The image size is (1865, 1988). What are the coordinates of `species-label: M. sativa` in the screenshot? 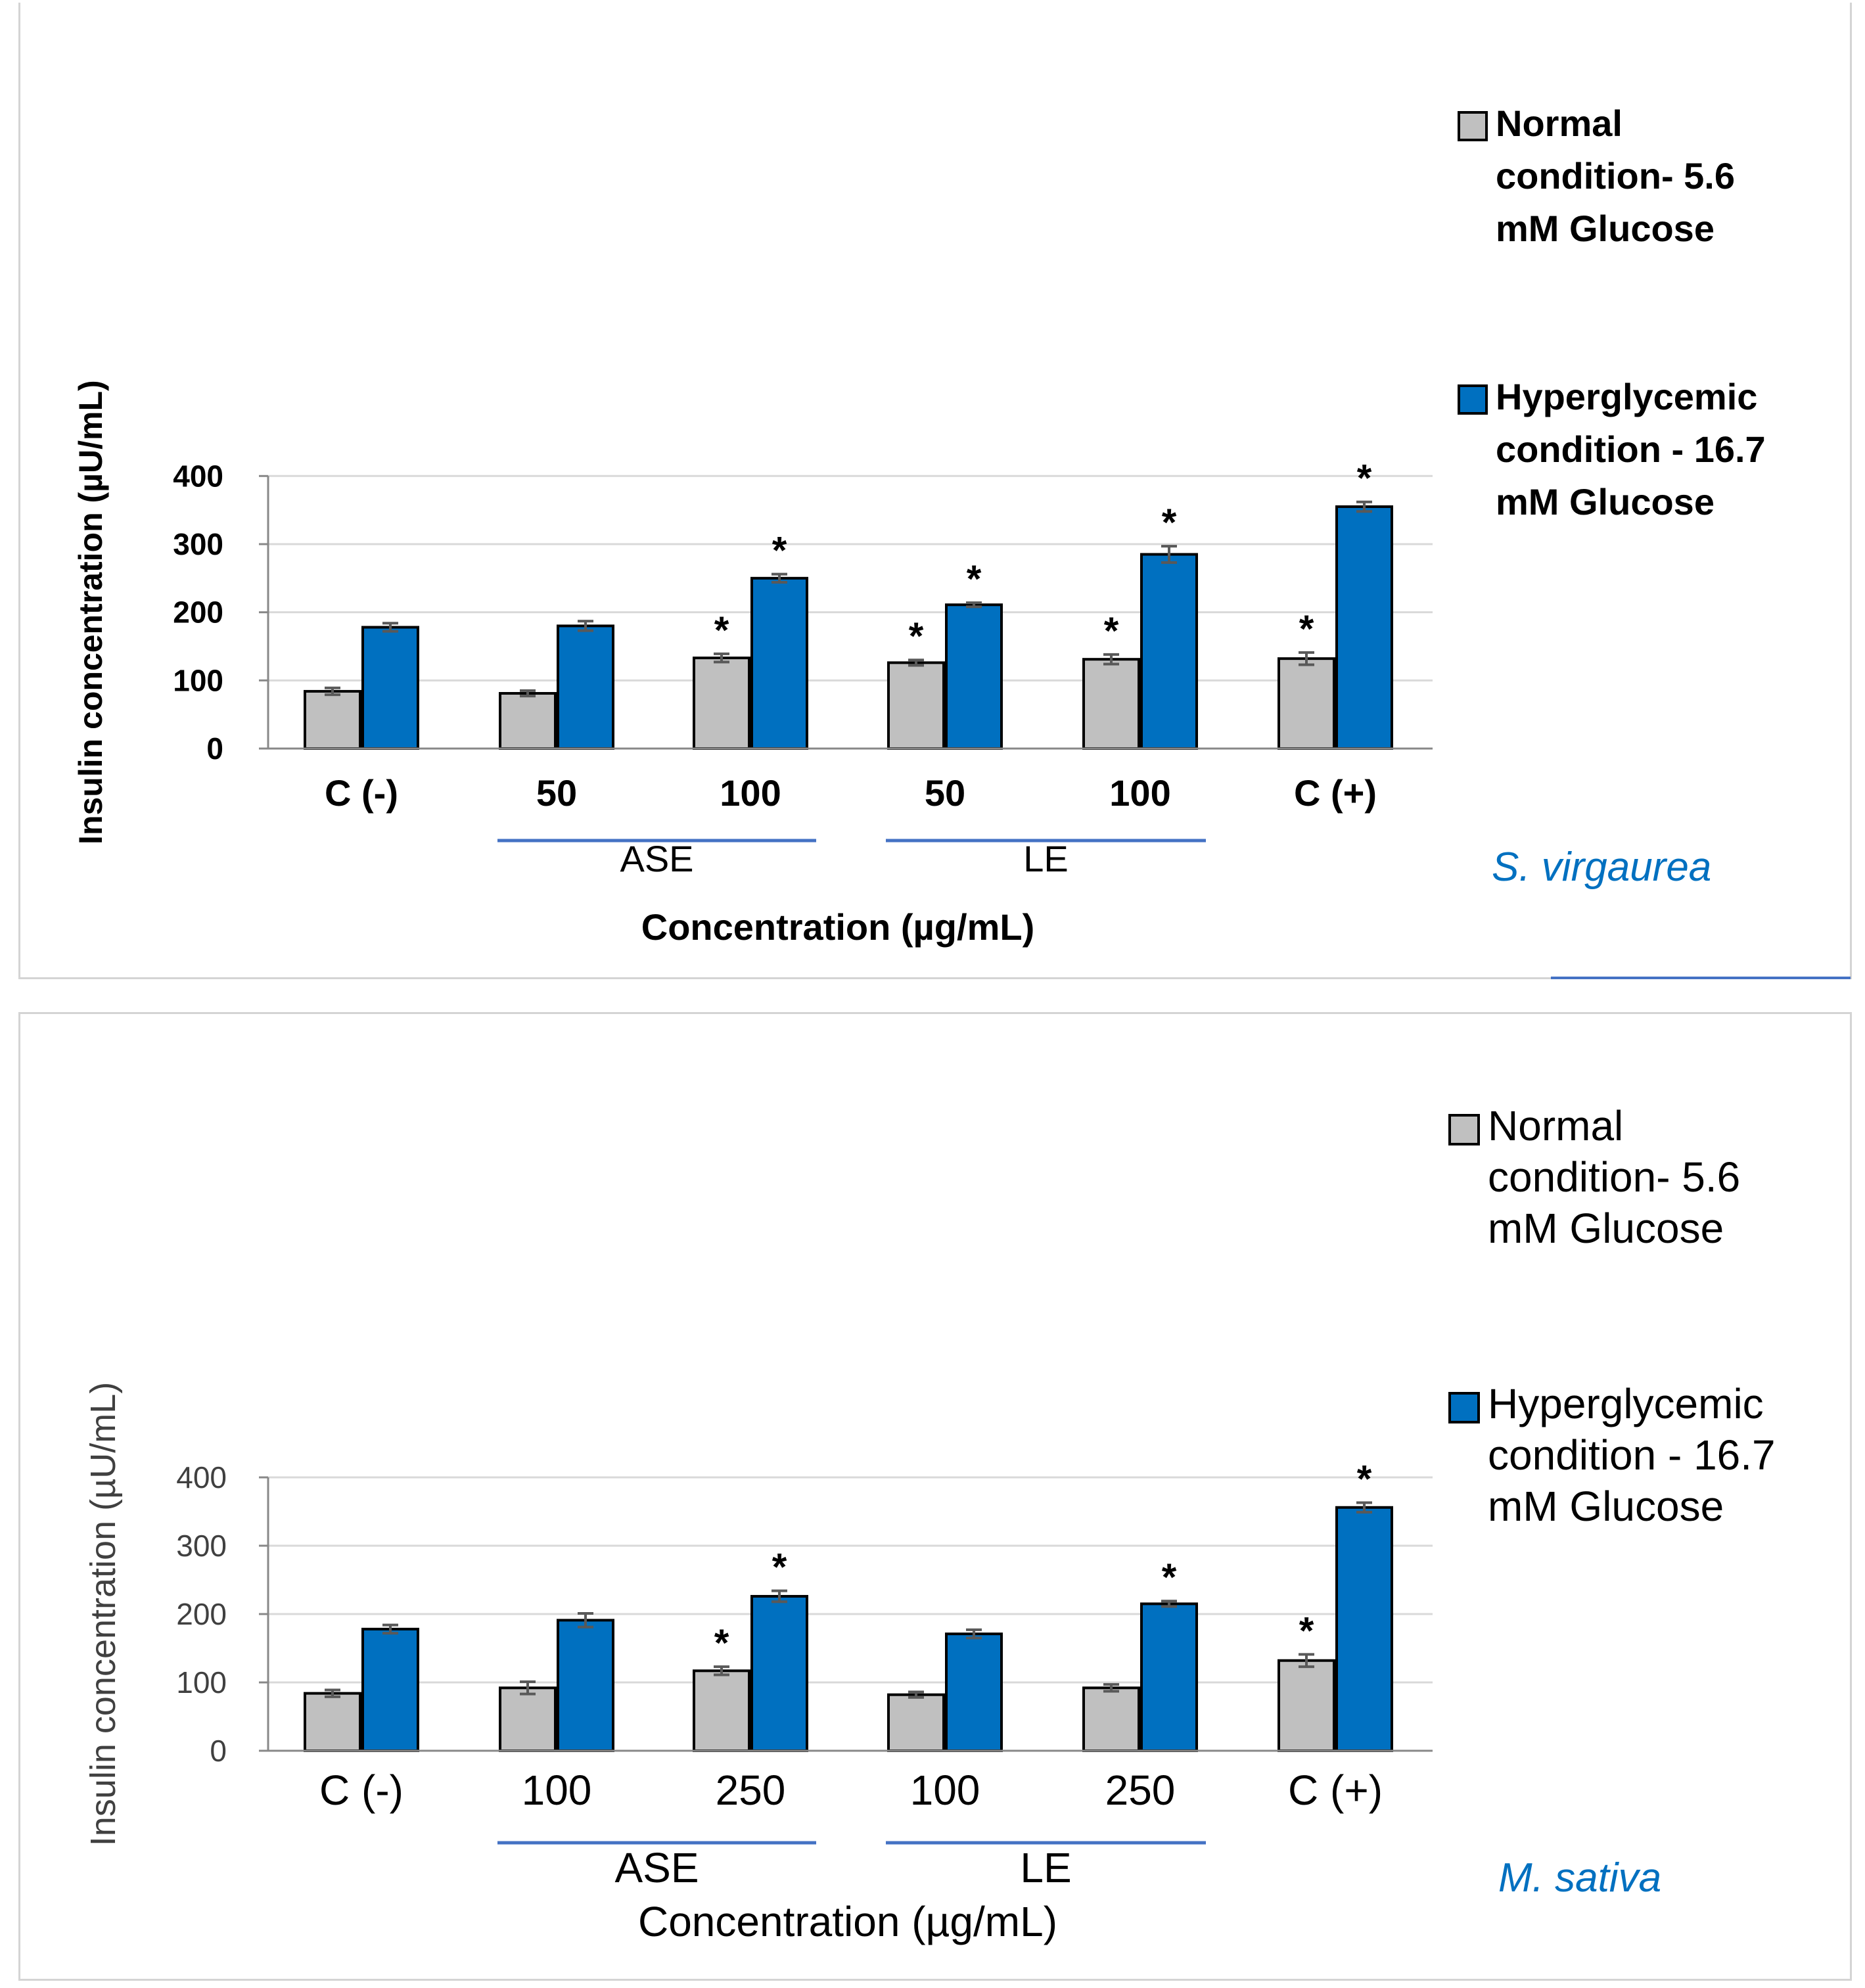 It's located at (1579, 1878).